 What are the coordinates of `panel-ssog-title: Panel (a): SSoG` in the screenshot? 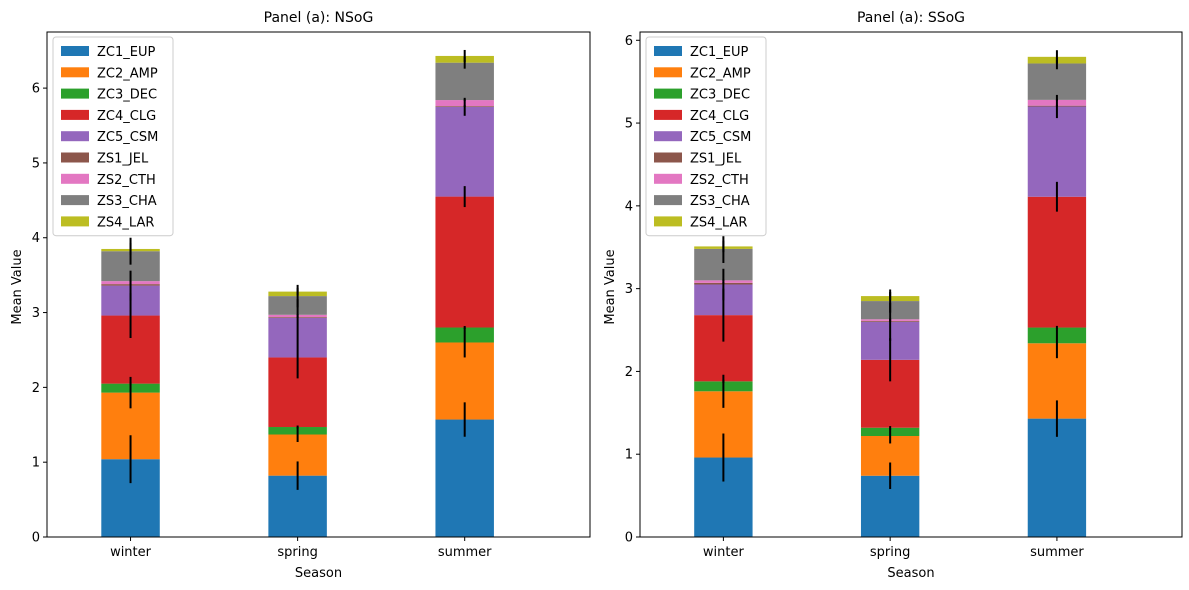 It's located at (911, 18).